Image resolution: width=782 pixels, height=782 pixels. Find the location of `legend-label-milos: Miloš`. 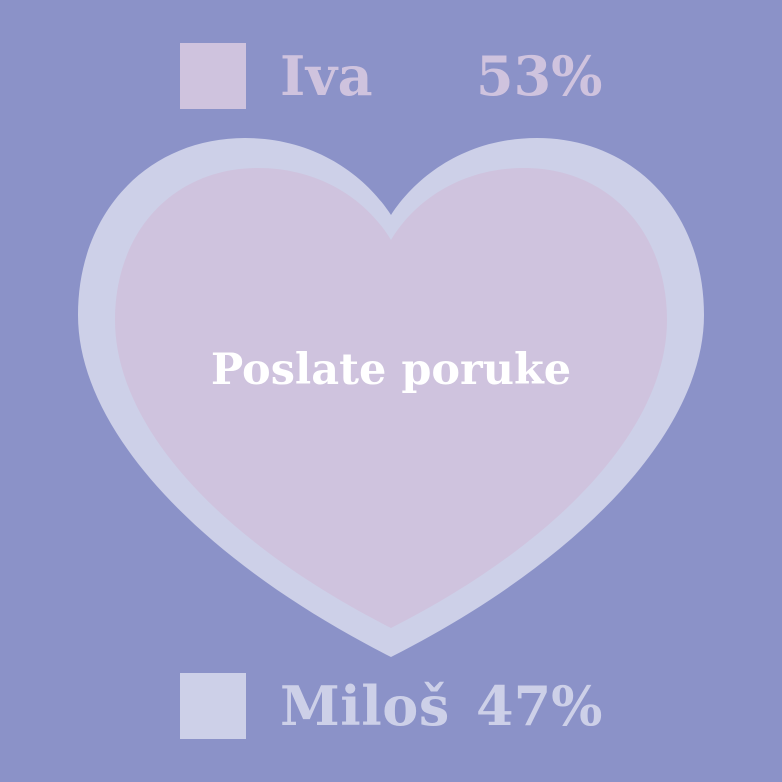

legend-label-milos: Miloš is located at coordinates (365, 706).